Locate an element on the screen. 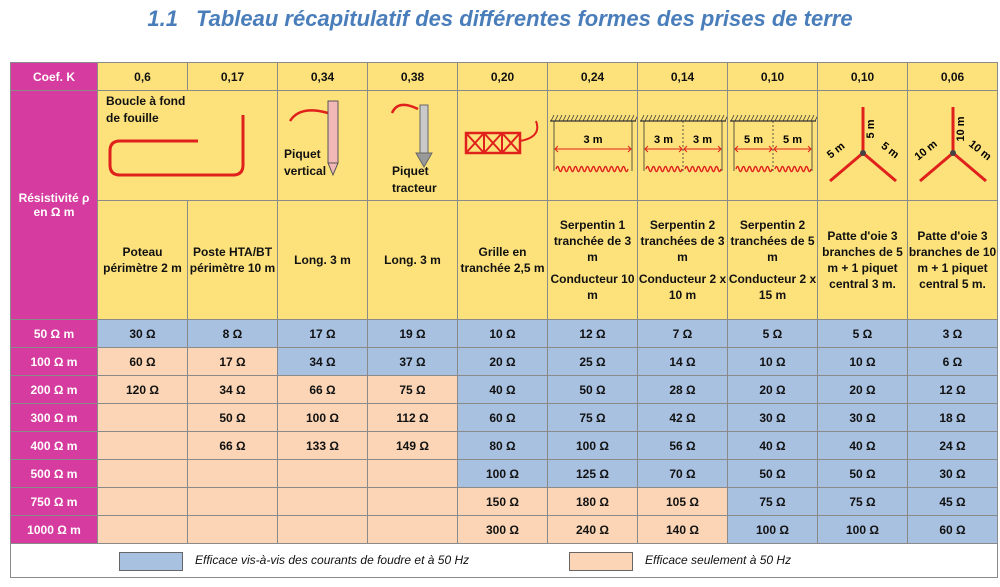 The image size is (1000, 587). data-row: 500 Ω m 100 Ω 125 Ω 70 Ω 50 Ω 50 Ω 30 Ω is located at coordinates (504, 473).